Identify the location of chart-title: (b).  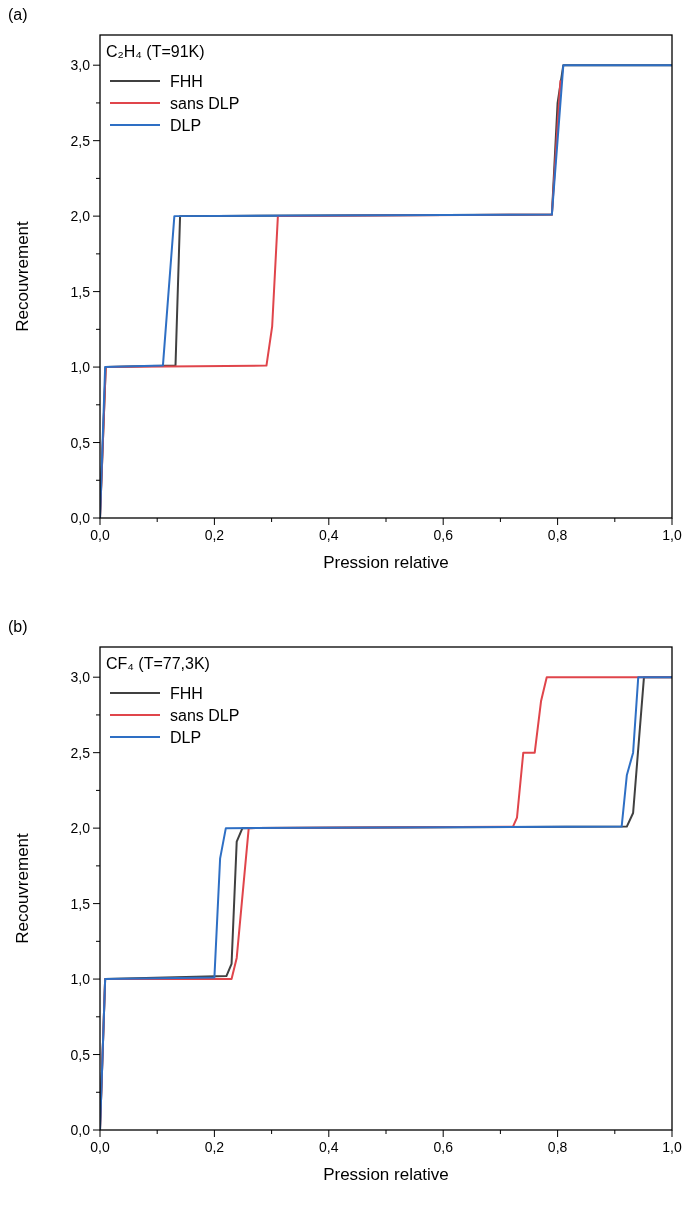
(18, 626).